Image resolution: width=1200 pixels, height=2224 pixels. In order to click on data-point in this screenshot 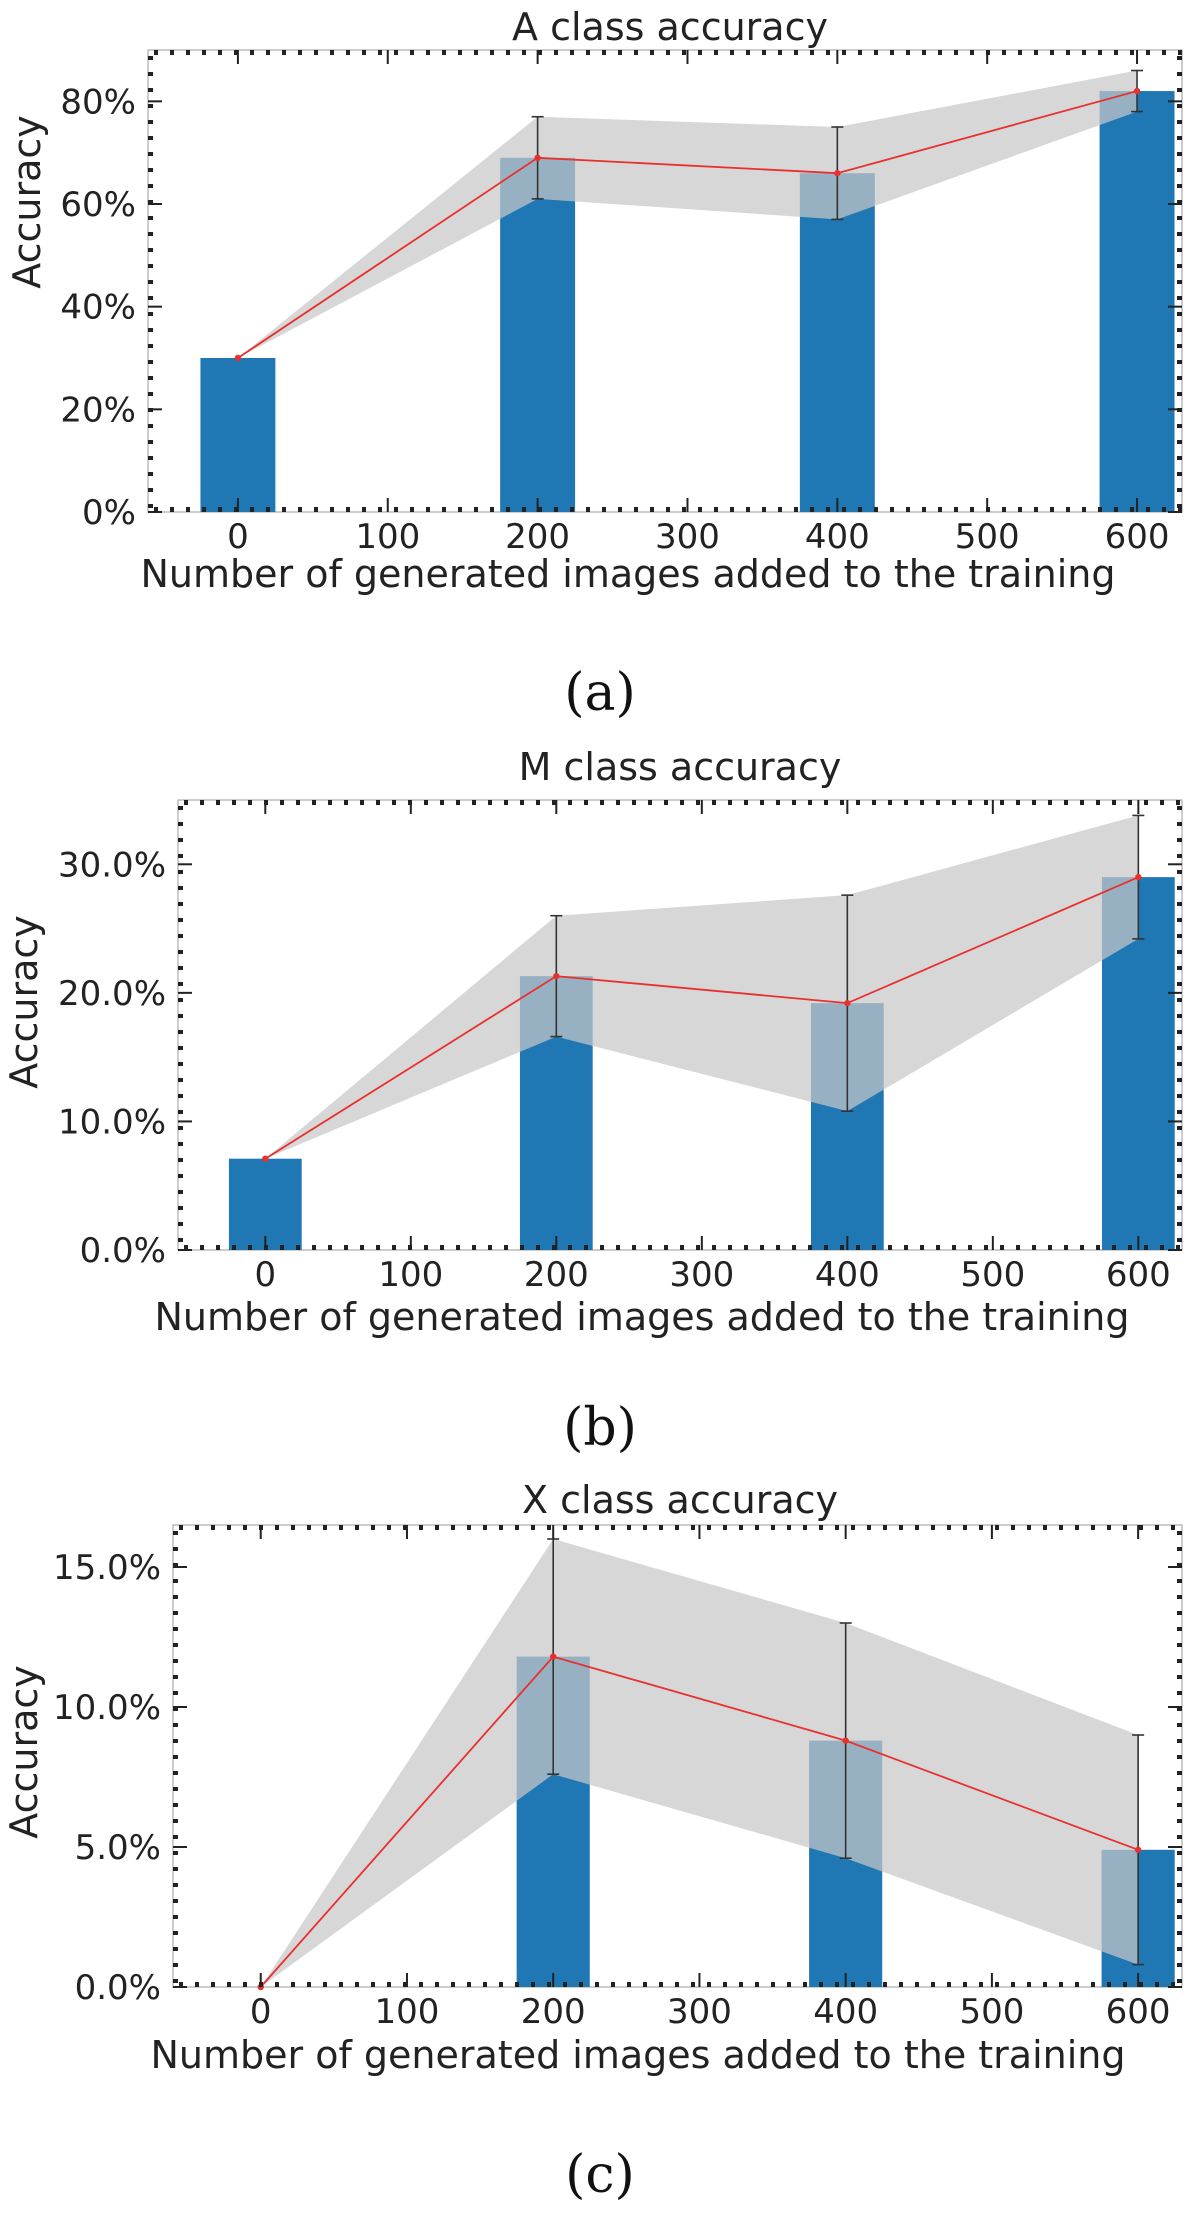, I will do `click(1138, 1850)`.